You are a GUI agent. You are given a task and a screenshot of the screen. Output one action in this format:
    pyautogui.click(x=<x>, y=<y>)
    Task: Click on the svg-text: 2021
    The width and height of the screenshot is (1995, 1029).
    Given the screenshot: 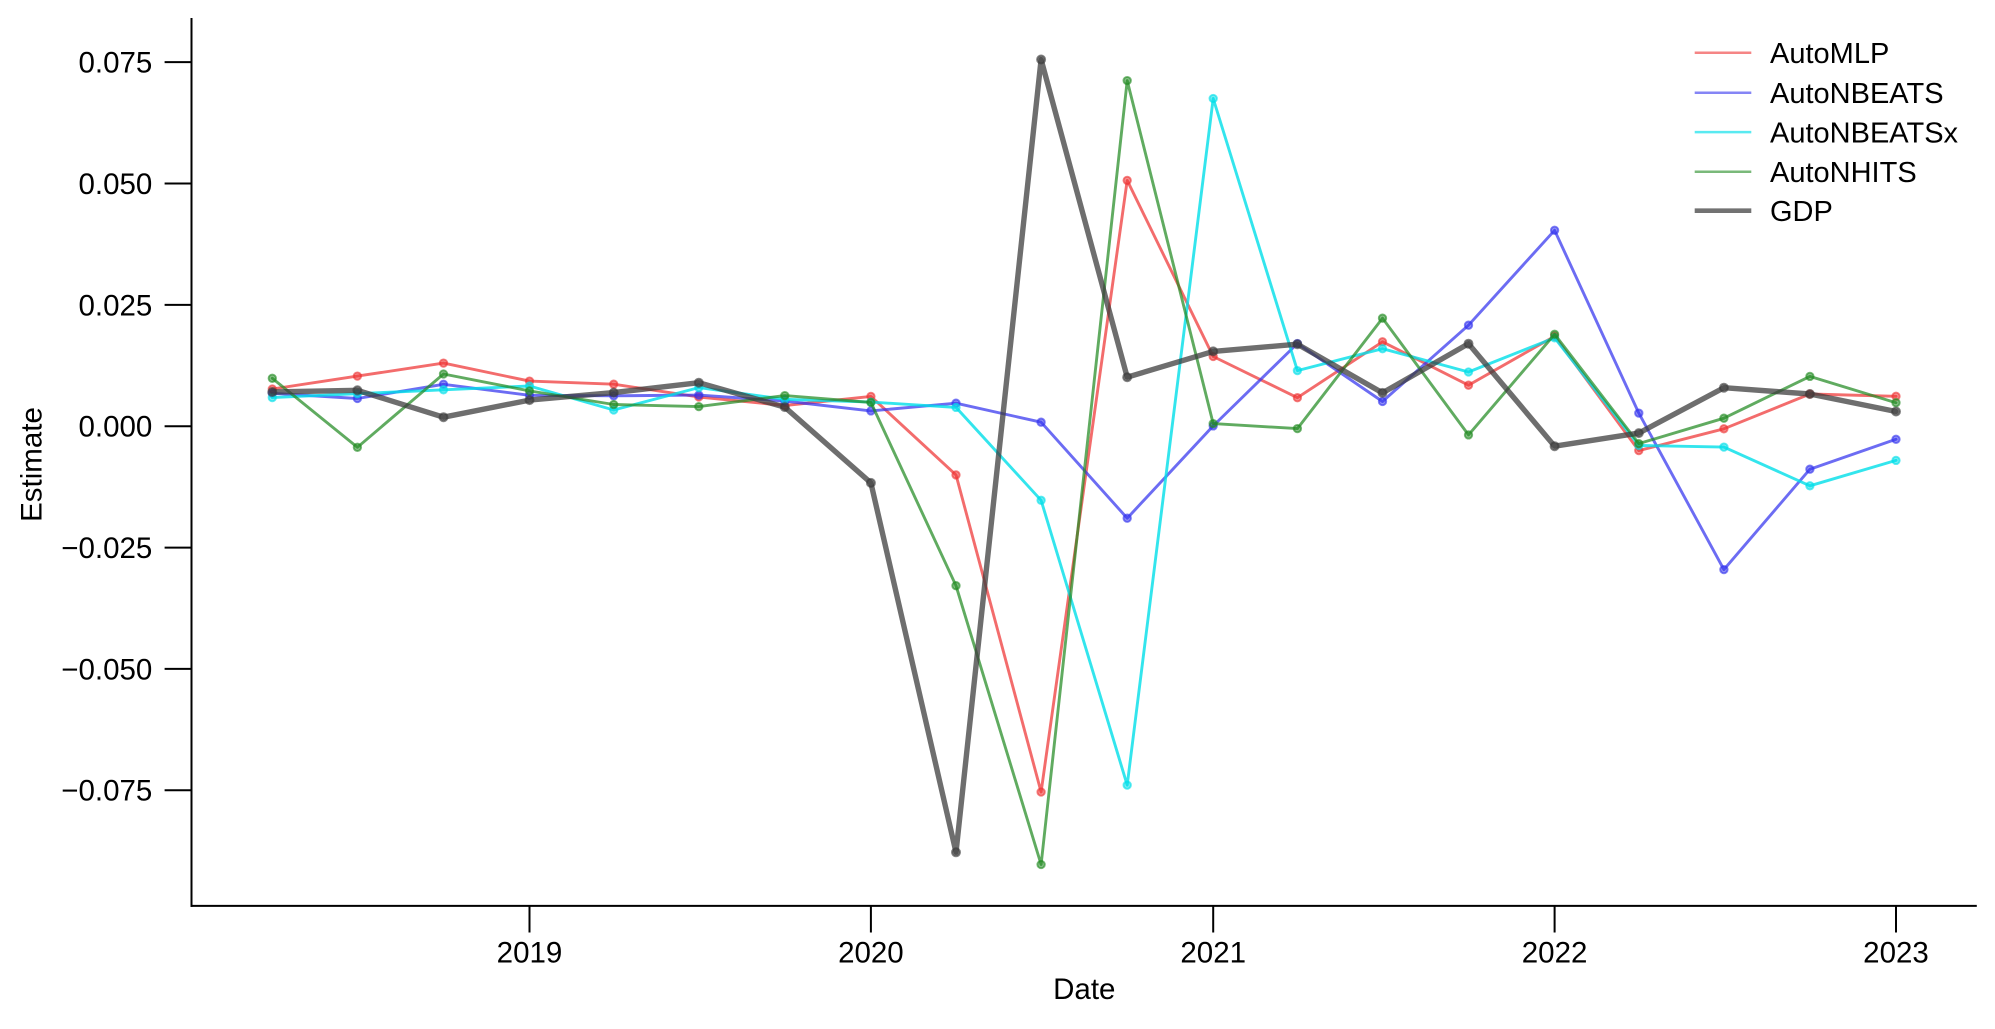 What is the action you would take?
    pyautogui.click(x=1213, y=953)
    